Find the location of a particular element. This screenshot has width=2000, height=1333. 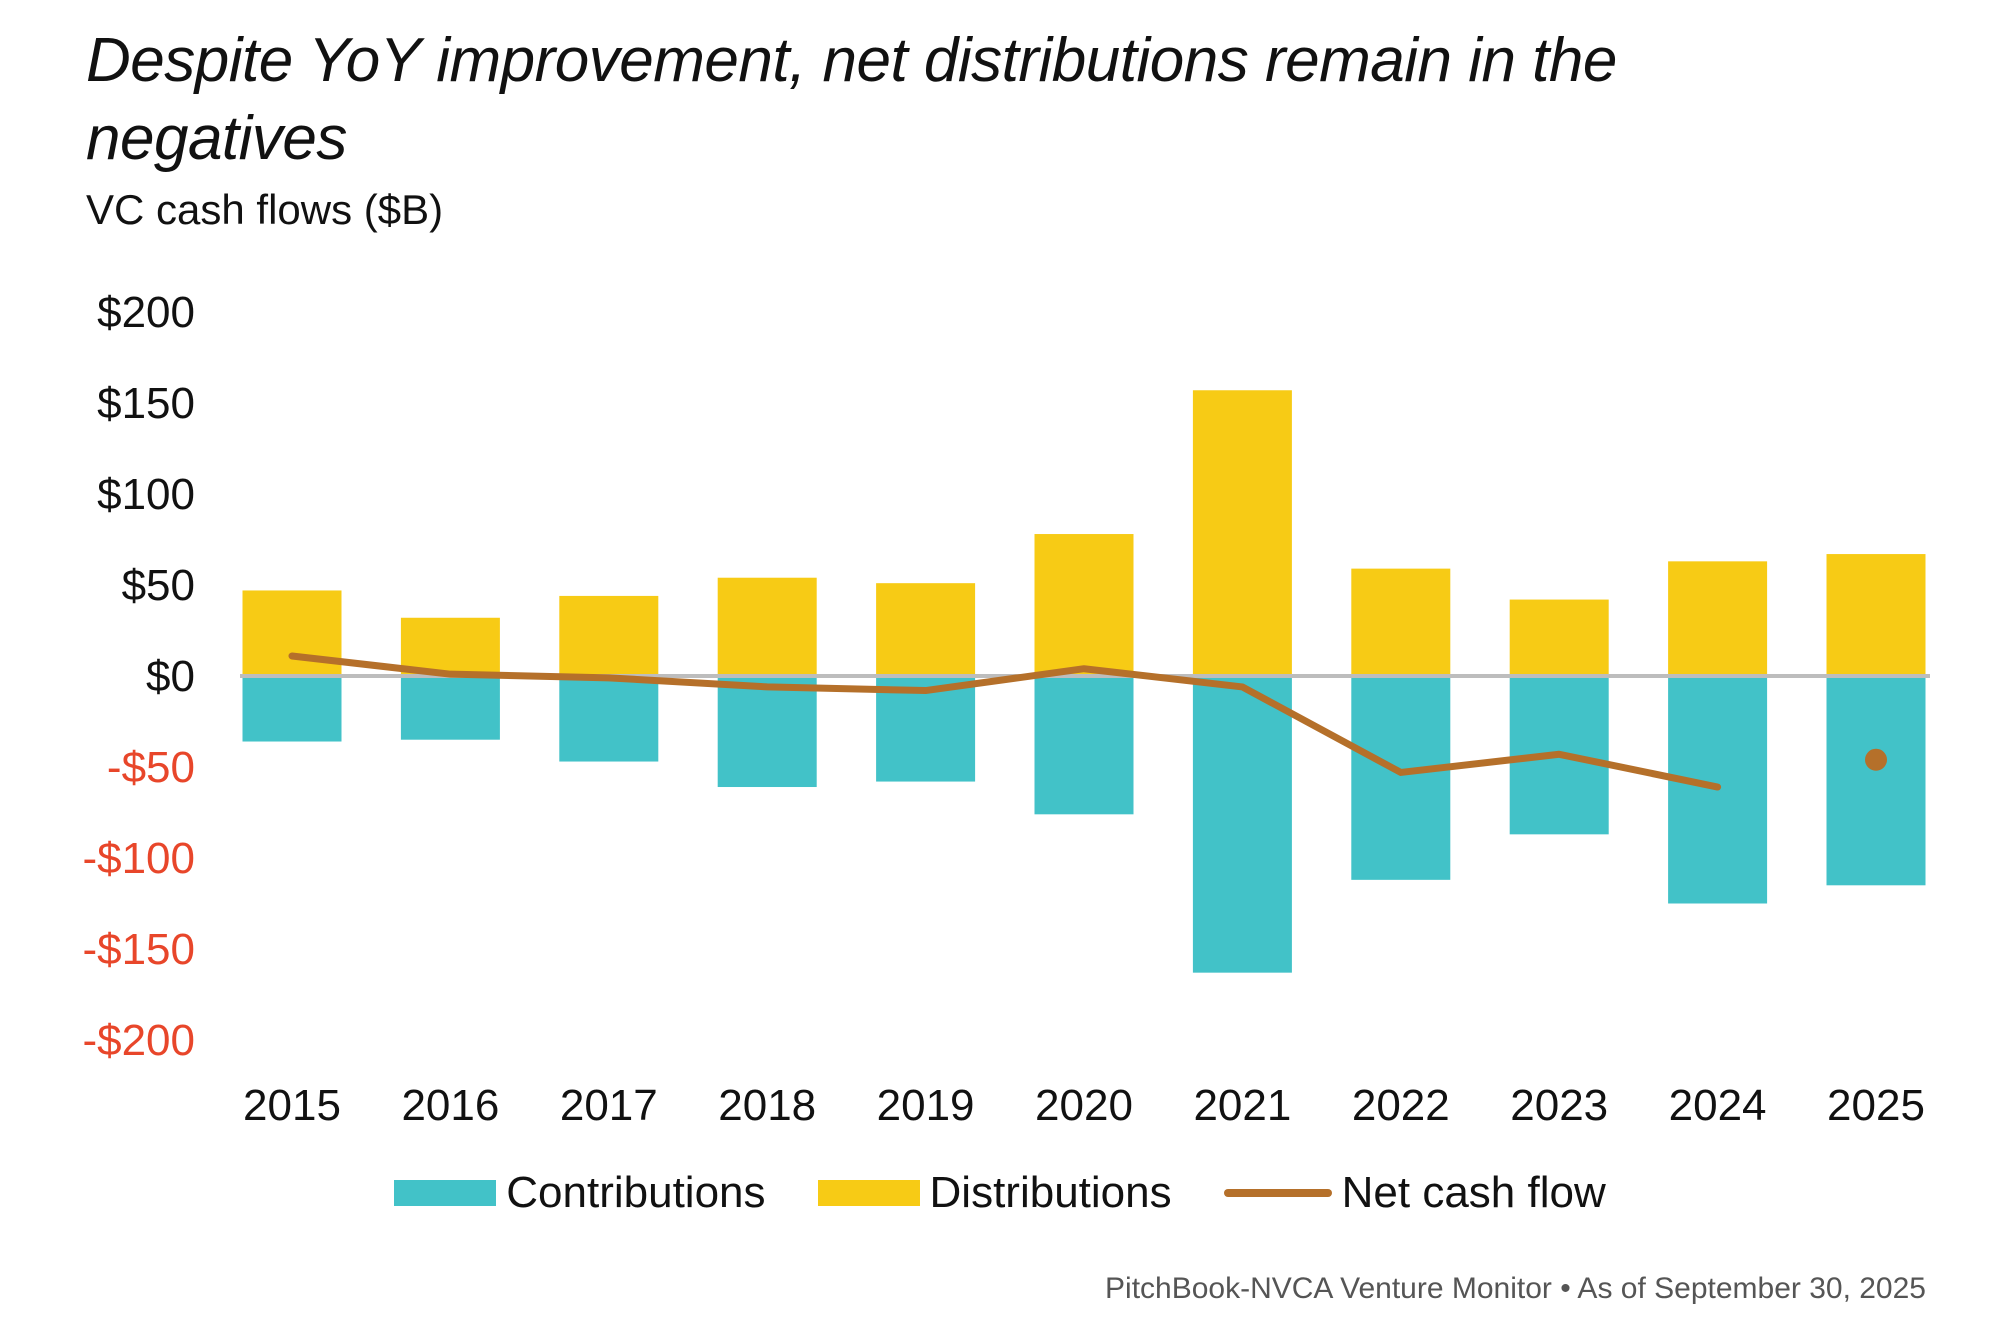

x-tick-label: 2016 is located at coordinates (450, 1105).